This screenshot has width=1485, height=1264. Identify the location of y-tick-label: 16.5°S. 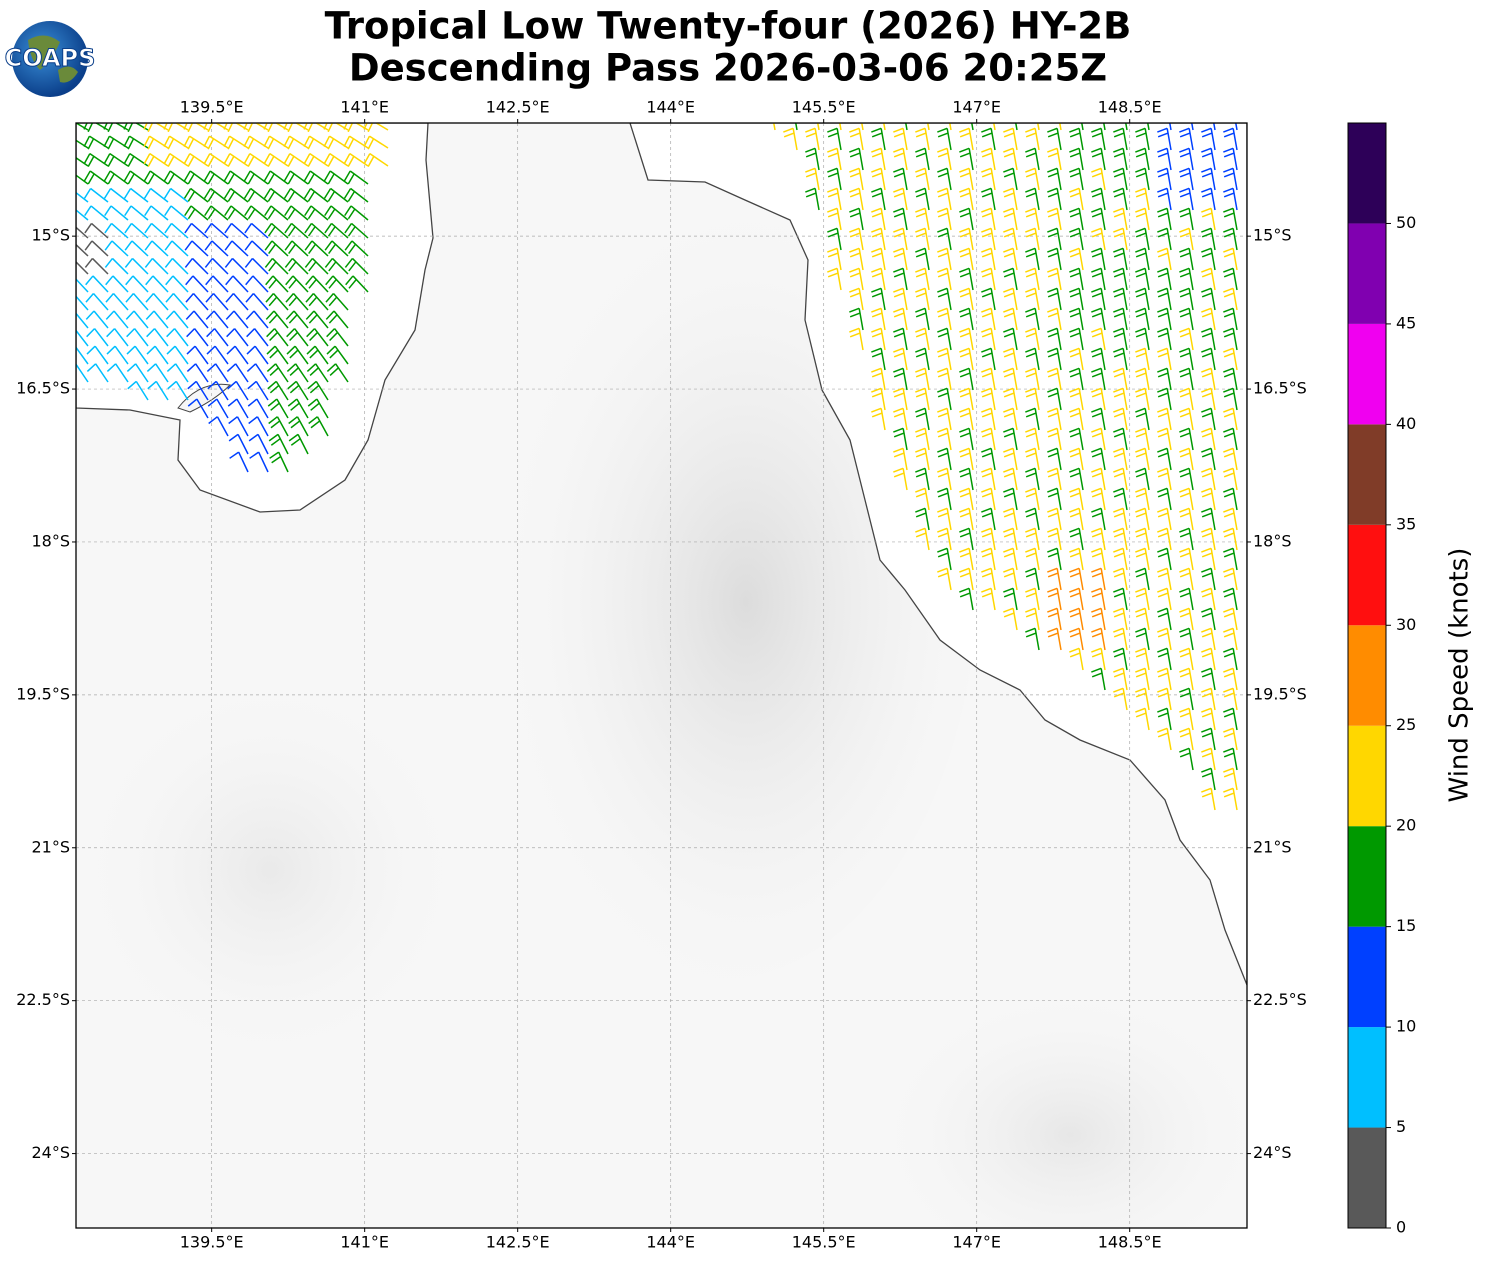
(1280, 388).